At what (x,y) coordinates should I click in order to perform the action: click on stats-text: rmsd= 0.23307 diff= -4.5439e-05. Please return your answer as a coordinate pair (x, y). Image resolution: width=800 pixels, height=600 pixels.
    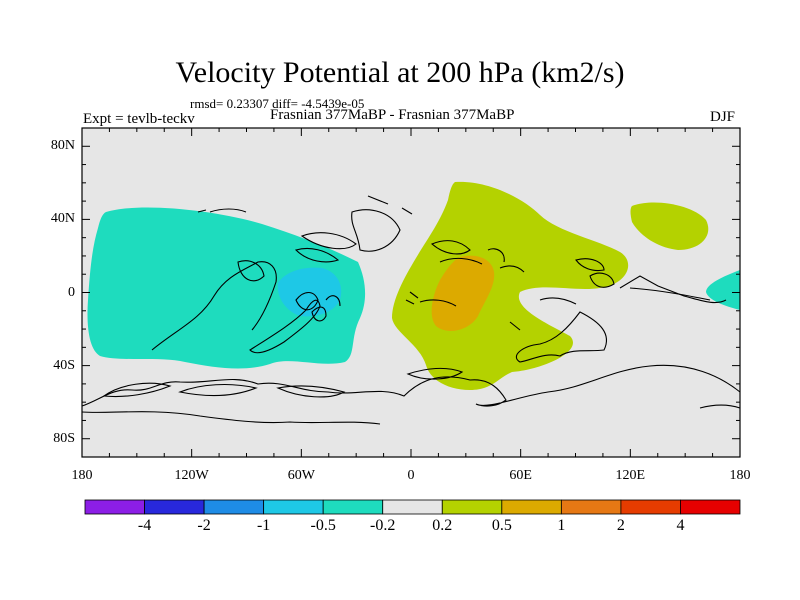
    Looking at the image, I should click on (277, 103).